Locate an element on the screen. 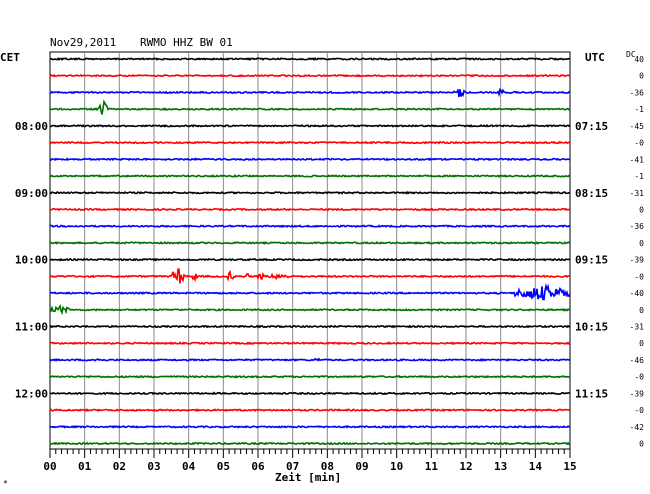 The width and height of the screenshot is (650, 494). x-tick-label: 14 is located at coordinates (536, 466).